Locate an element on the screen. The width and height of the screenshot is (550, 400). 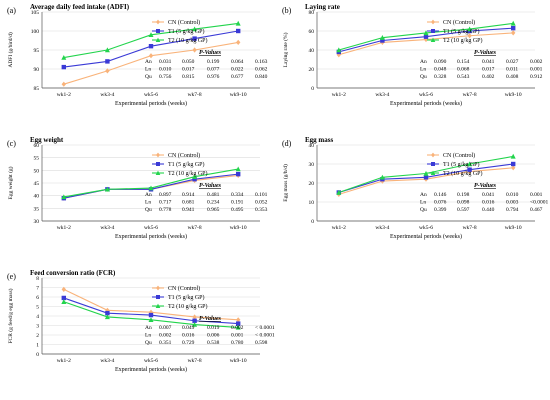
y-tick-label: 30 is located at coordinates (37, 222).